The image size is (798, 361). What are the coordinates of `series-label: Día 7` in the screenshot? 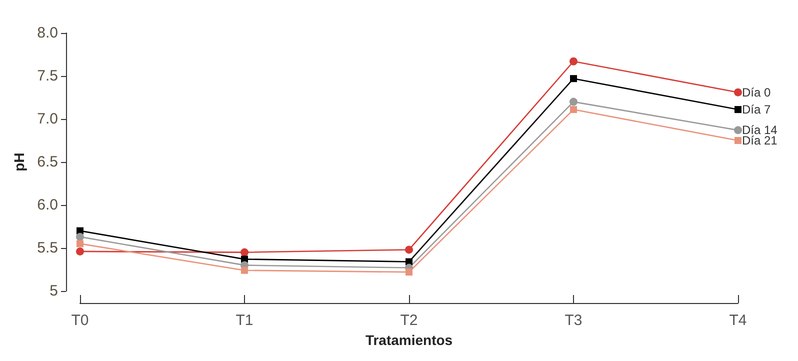 It's located at (757, 109).